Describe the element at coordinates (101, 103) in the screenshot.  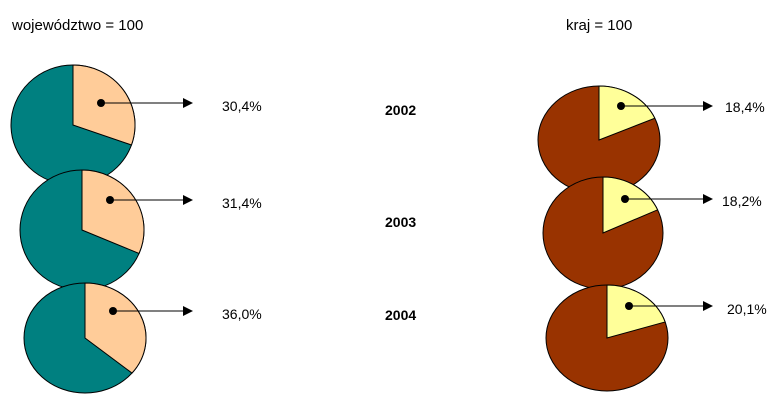
I see `left-leader-dot-2002` at that location.